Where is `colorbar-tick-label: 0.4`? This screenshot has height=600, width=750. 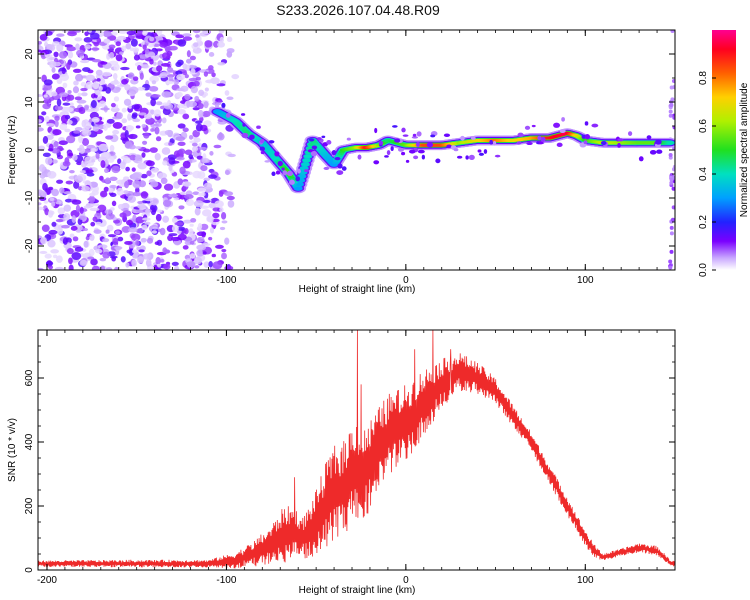
colorbar-tick-label: 0.4 is located at coordinates (703, 174).